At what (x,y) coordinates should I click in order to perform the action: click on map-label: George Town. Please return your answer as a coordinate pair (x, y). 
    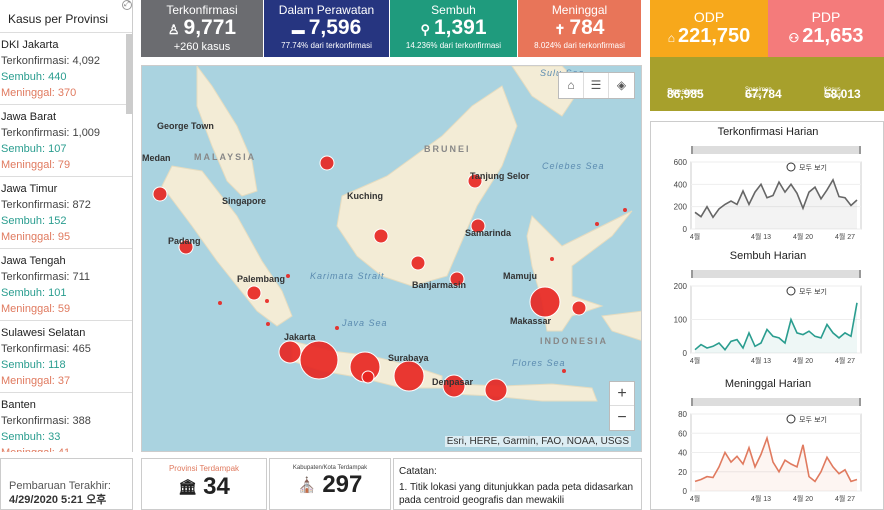
    Looking at the image, I should click on (185, 126).